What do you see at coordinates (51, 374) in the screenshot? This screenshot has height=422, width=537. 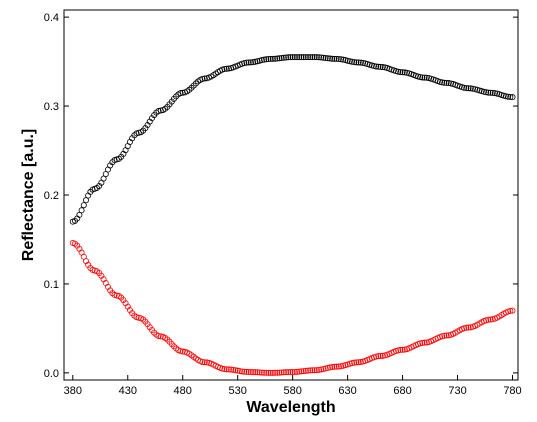 I see `y-tick-label: 0.0` at bounding box center [51, 374].